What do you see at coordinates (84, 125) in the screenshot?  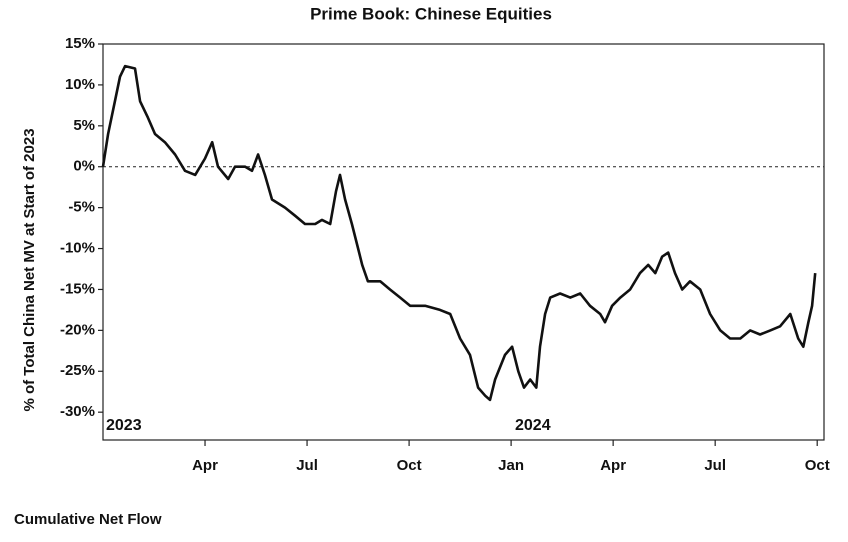 I see `y-tick-label: 5%` at bounding box center [84, 125].